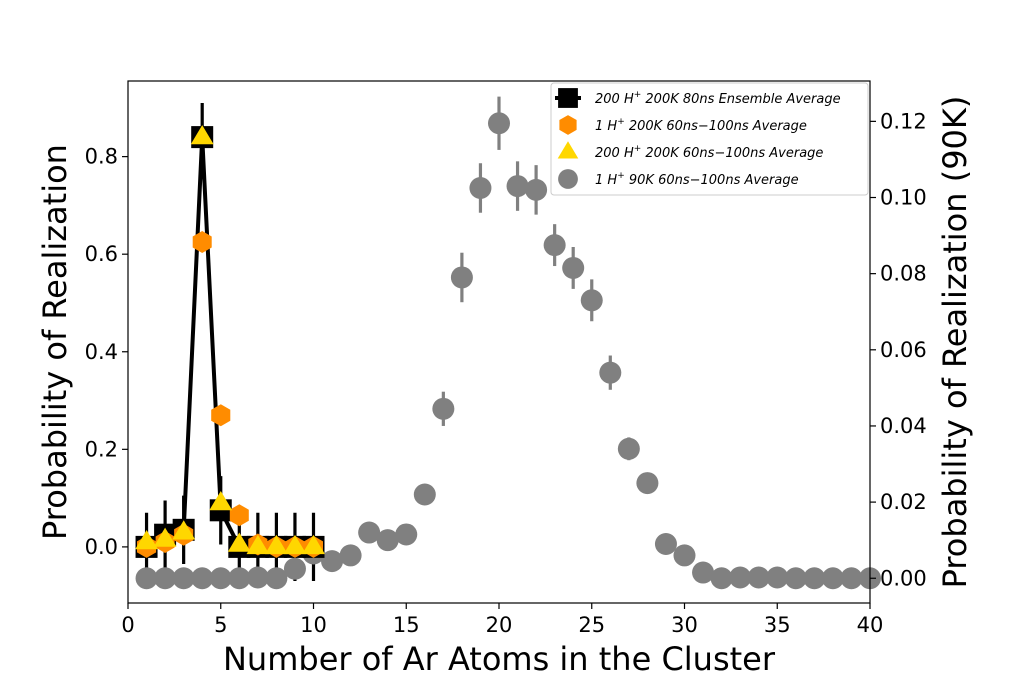  Describe the element at coordinates (903, 274) in the screenshot. I see `y-right-tick-label: 0.08` at that location.